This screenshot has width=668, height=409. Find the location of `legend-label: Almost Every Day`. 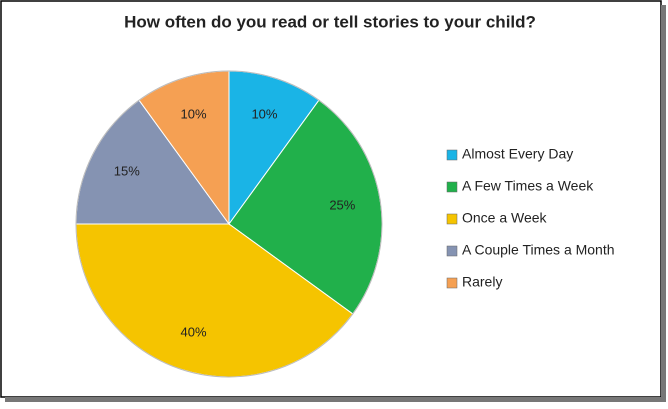

legend-label: Almost Every Day is located at coordinates (517, 154).